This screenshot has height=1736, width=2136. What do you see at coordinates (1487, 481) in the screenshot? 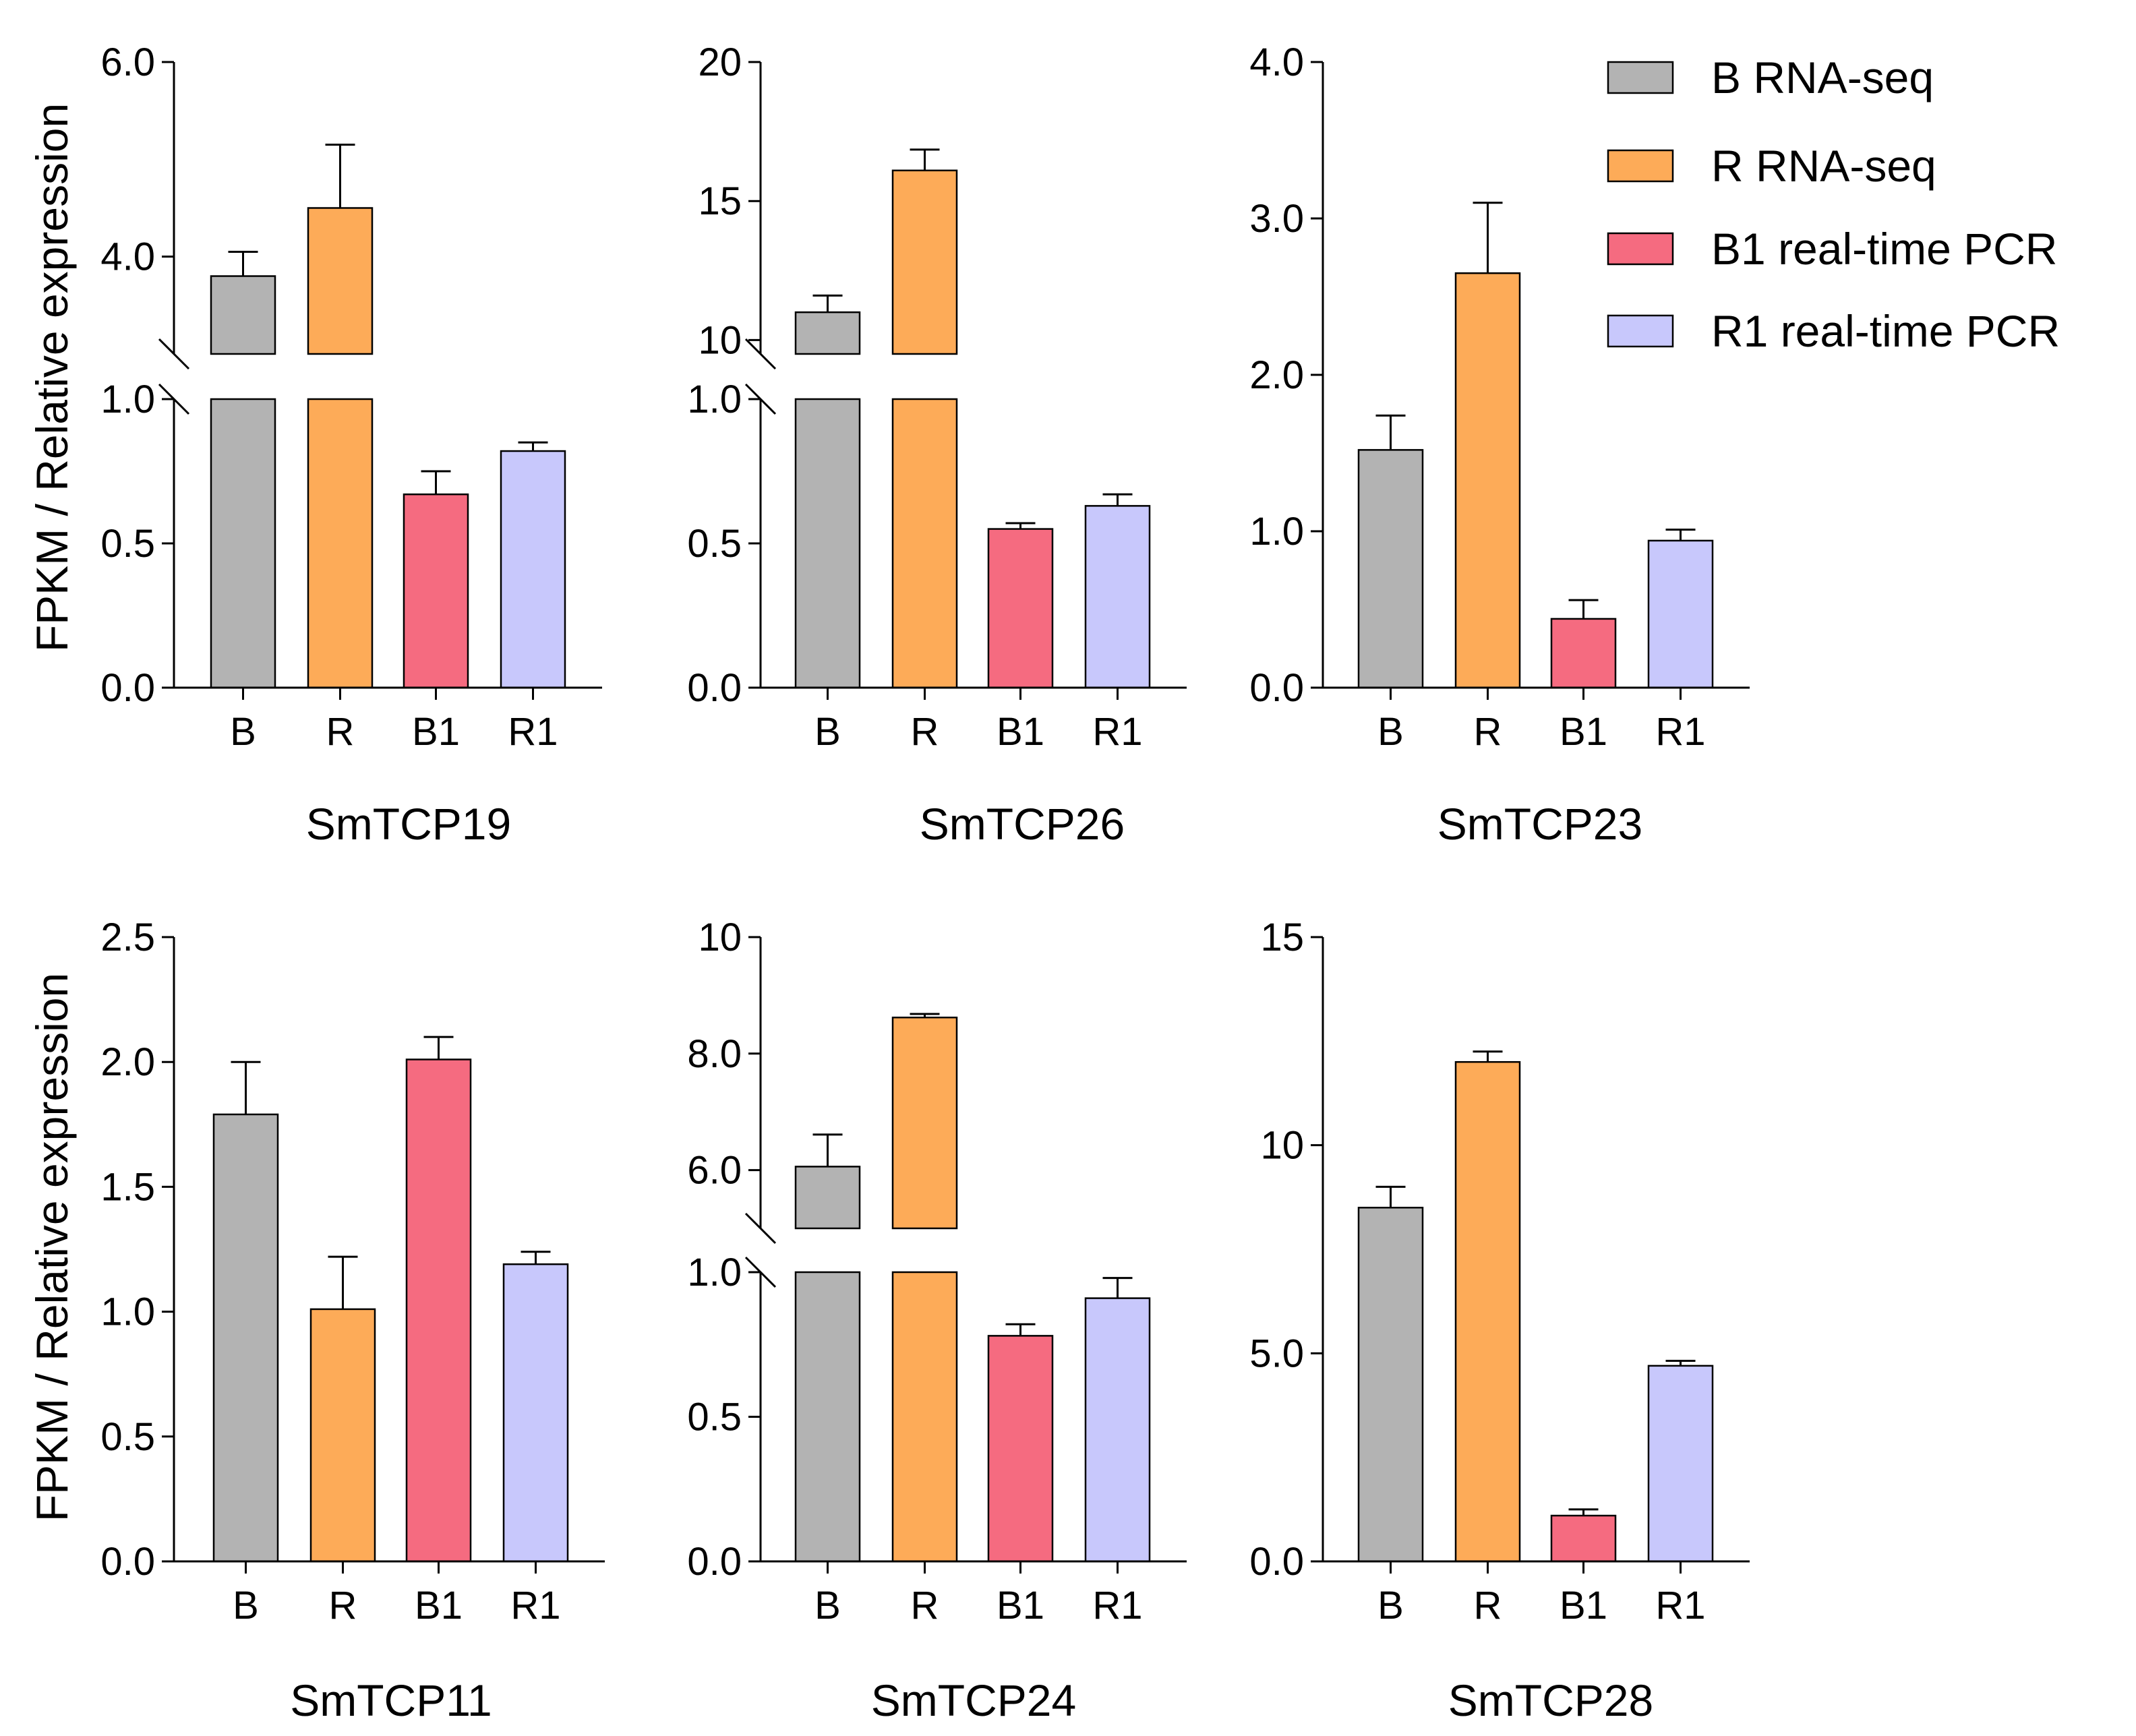
I see `smtcp23-bar-r` at bounding box center [1487, 481].